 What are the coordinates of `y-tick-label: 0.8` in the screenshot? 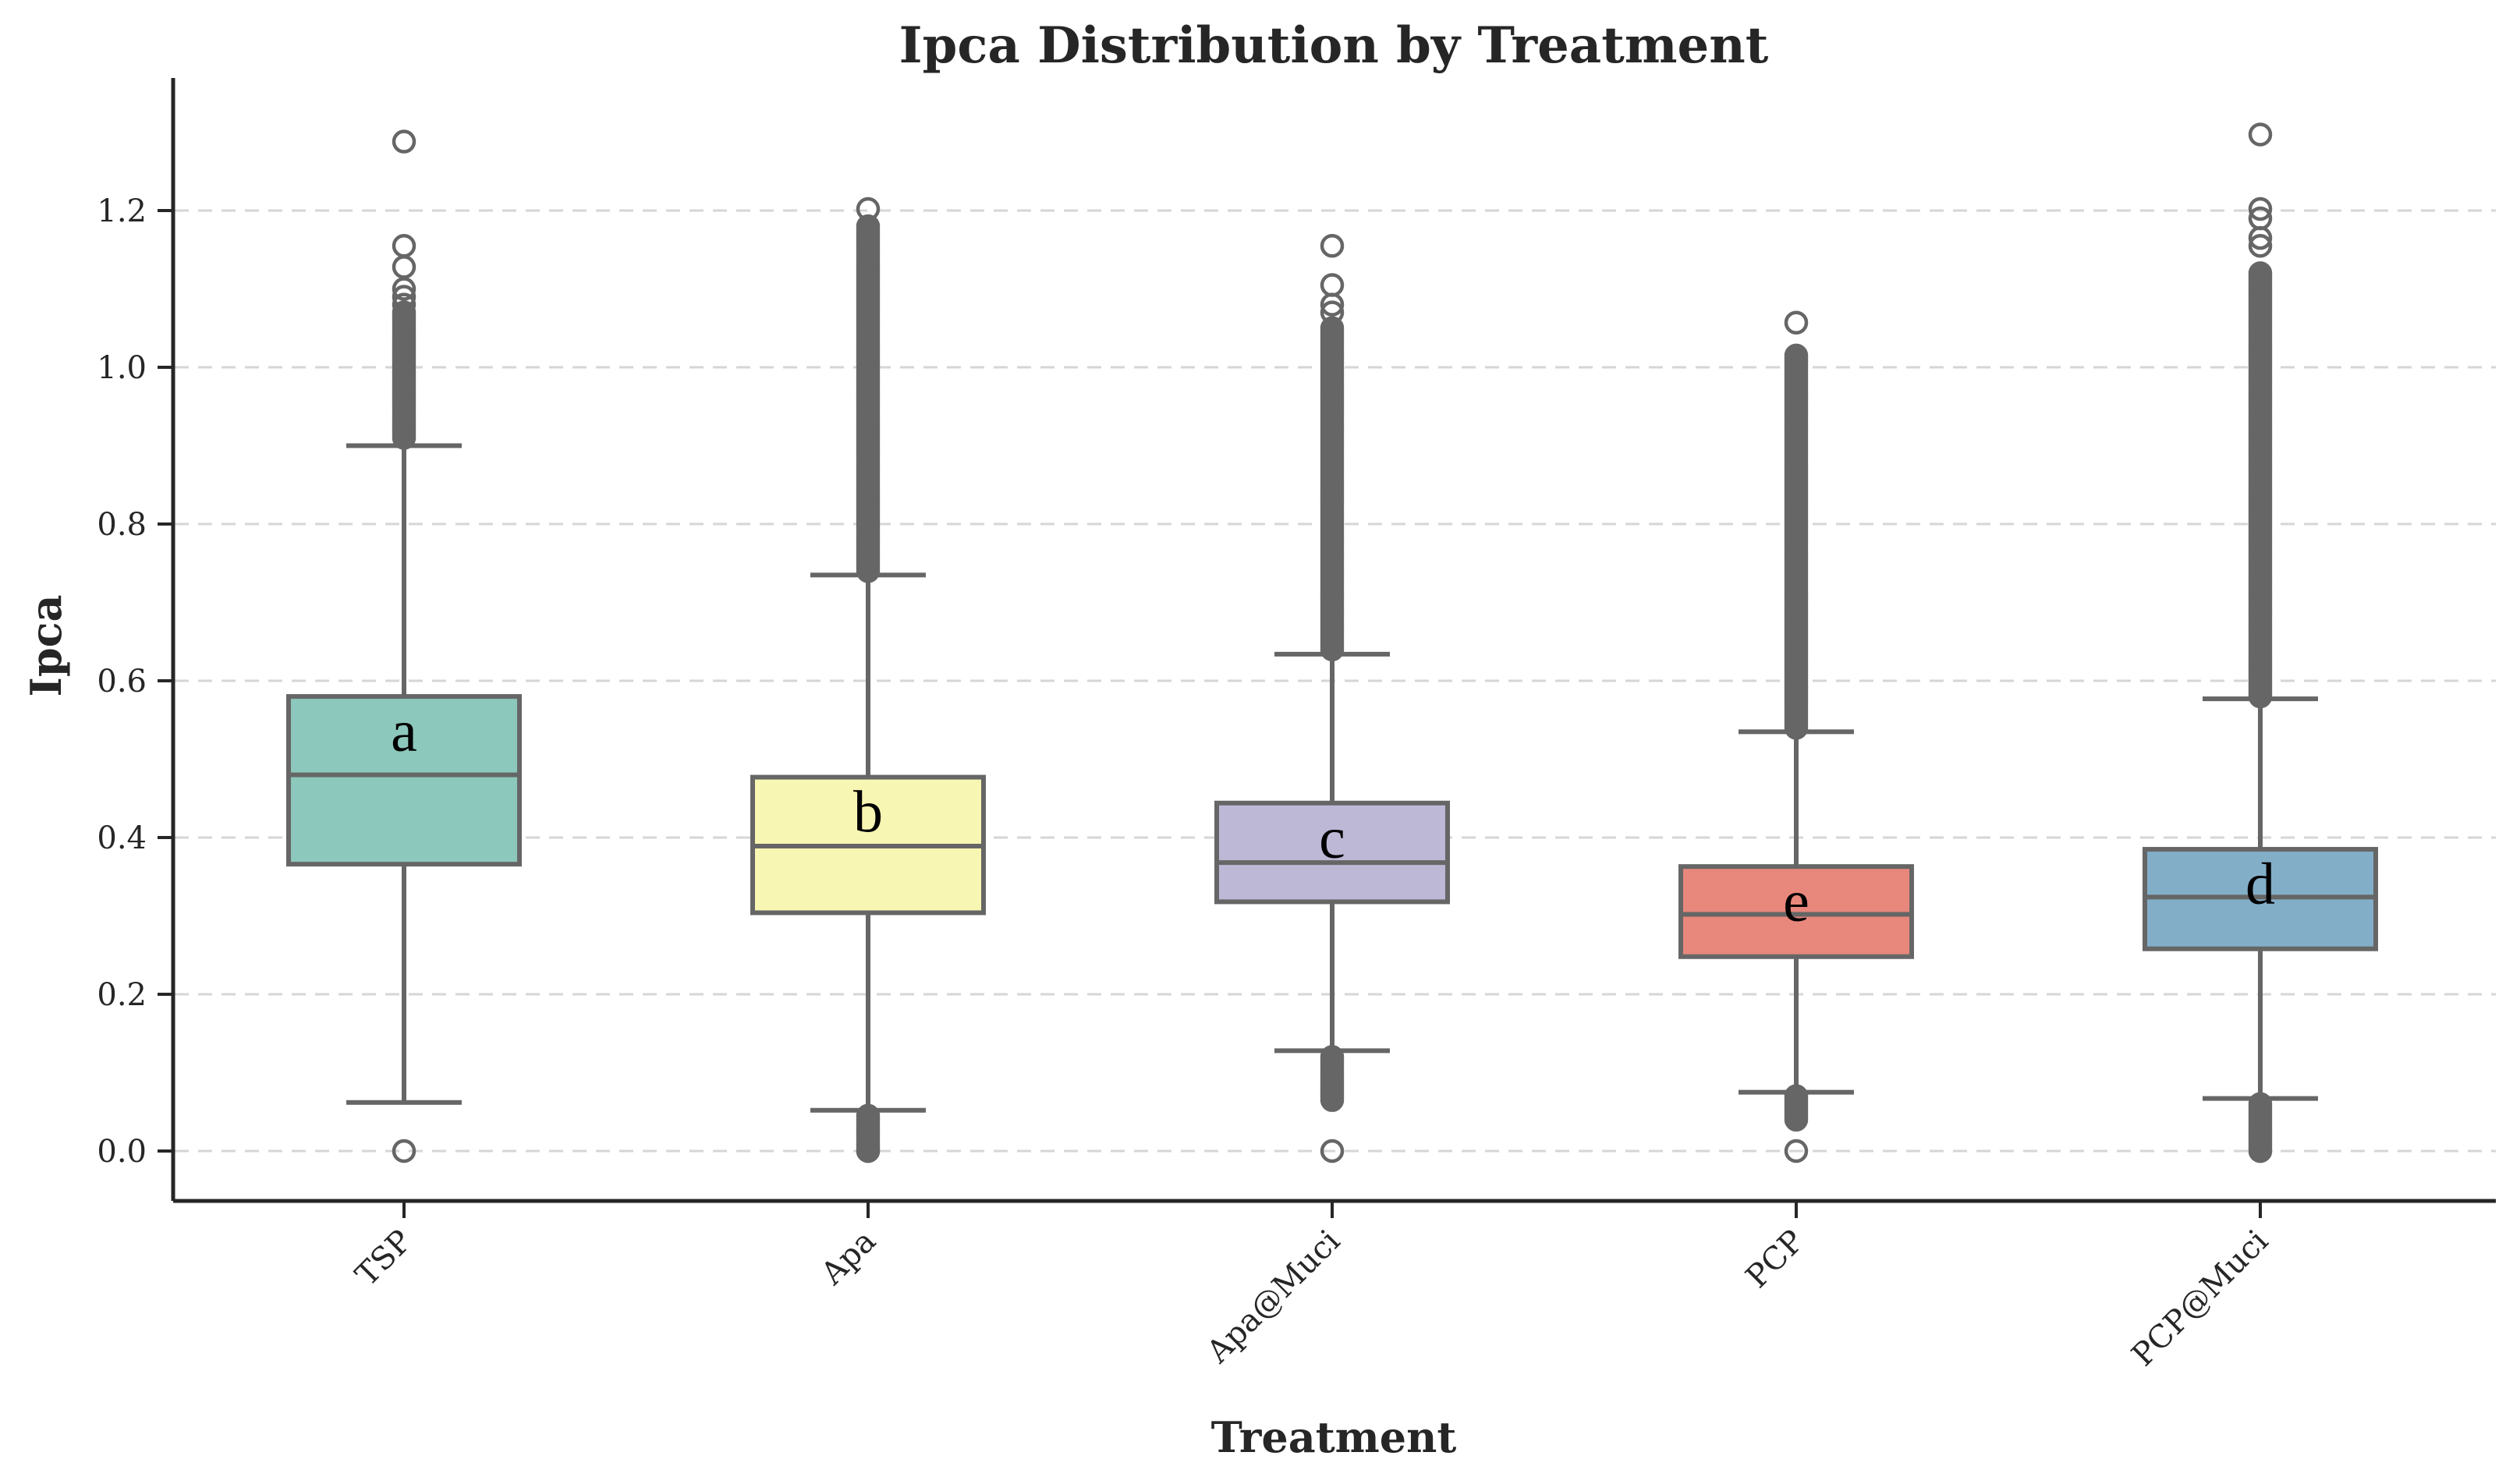 It's located at (122, 525).